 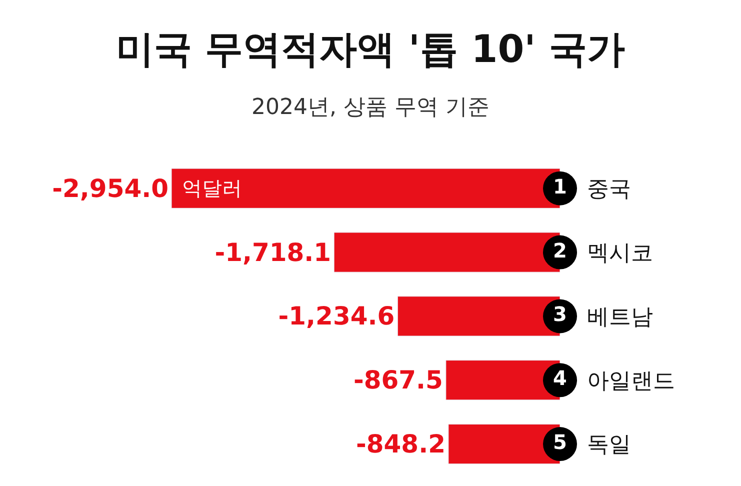 I want to click on data-label: -848.2, so click(x=401, y=444).